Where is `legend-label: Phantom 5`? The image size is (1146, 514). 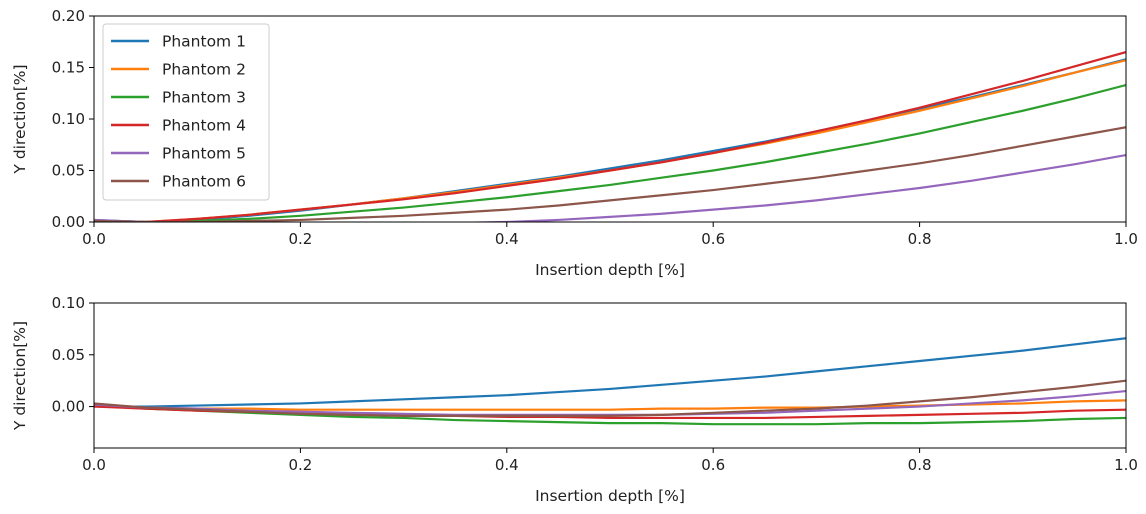 legend-label: Phantom 5 is located at coordinates (204, 154).